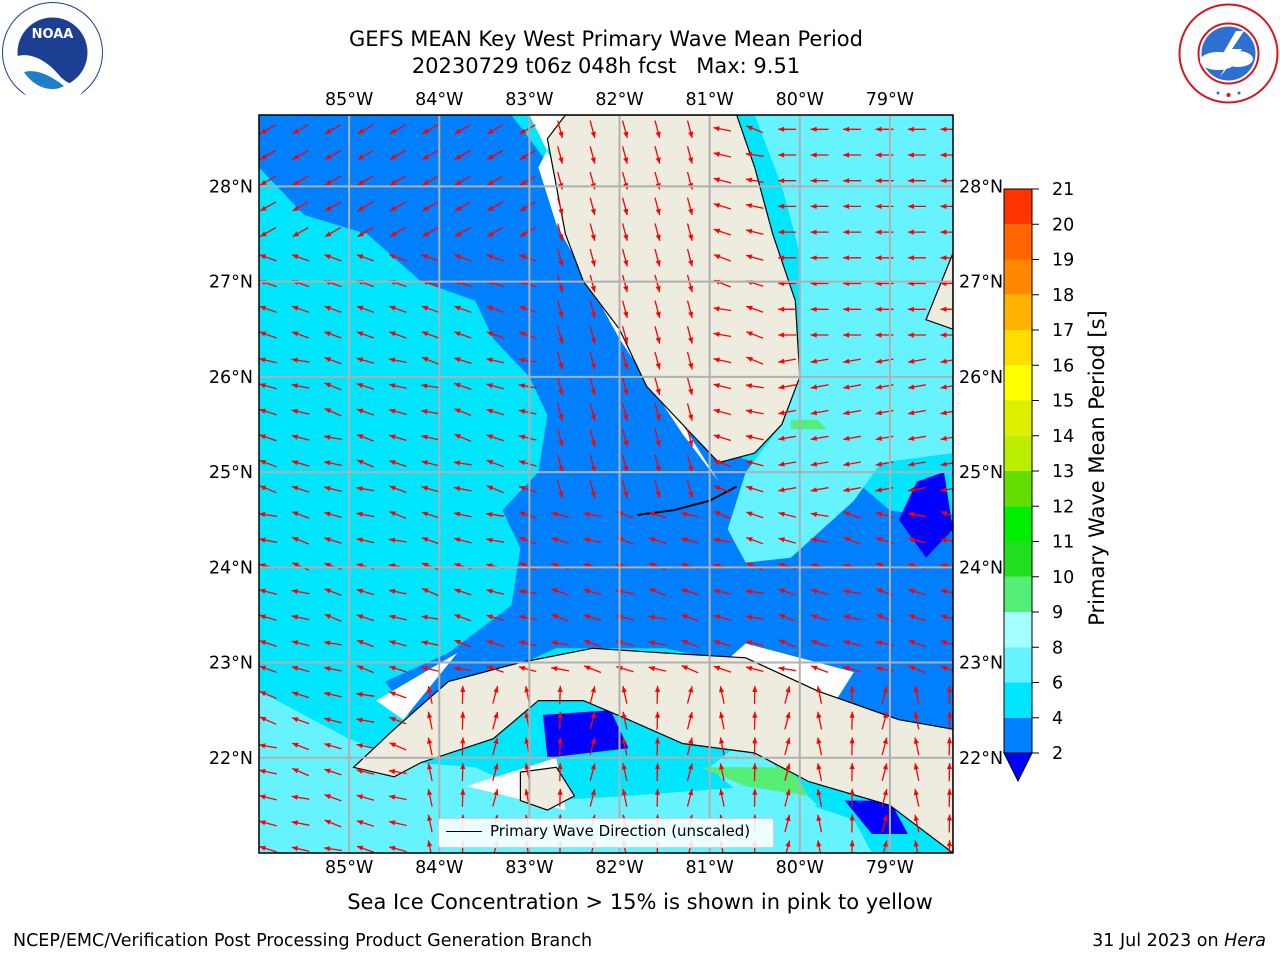 Image resolution: width=1280 pixels, height=960 pixels. Describe the element at coordinates (231, 473) in the screenshot. I see `lat-label-left: 25°N` at that location.